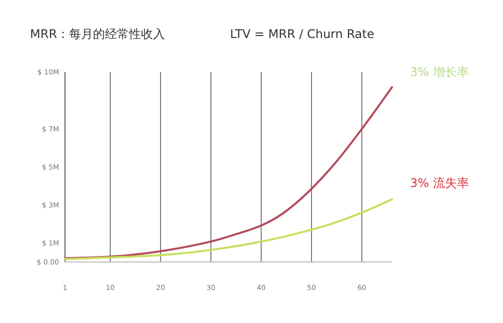 This screenshot has width=503, height=323. What do you see at coordinates (98, 34) in the screenshot?
I see `chart-title: MRR：每月的经常性收入` at bounding box center [98, 34].